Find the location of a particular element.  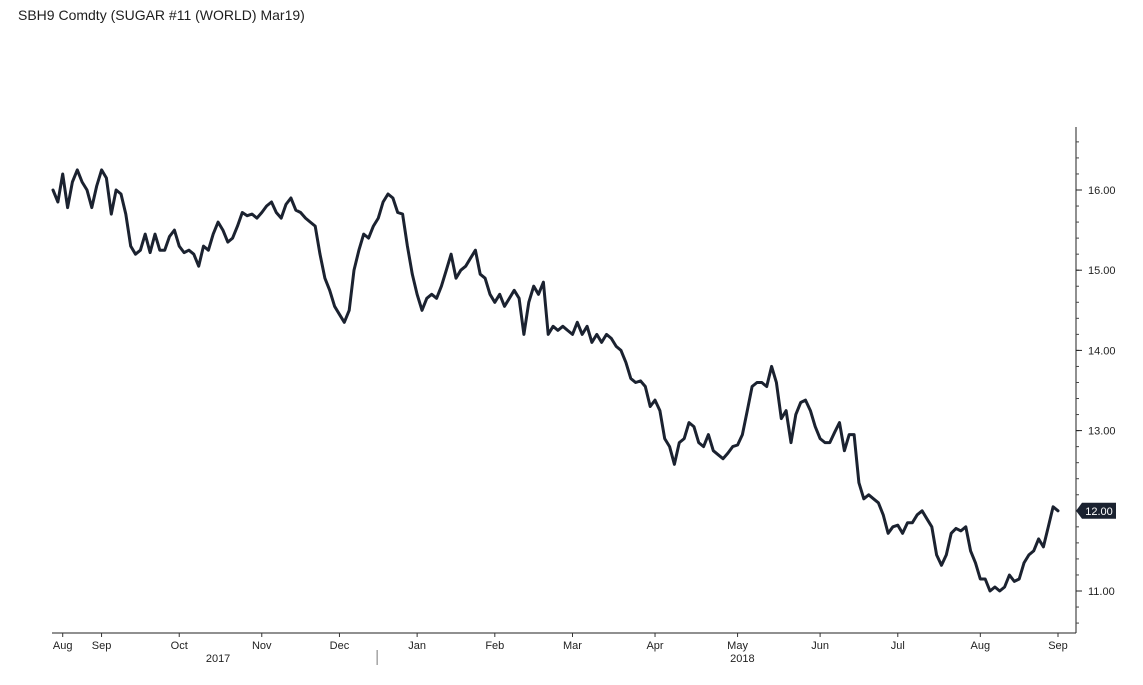

y-tick-label: 15.00 is located at coordinates (1102, 271).